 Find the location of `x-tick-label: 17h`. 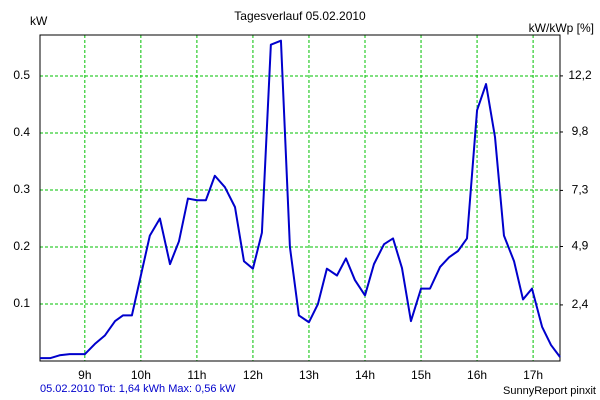

x-tick-label: 17h is located at coordinates (533, 375).